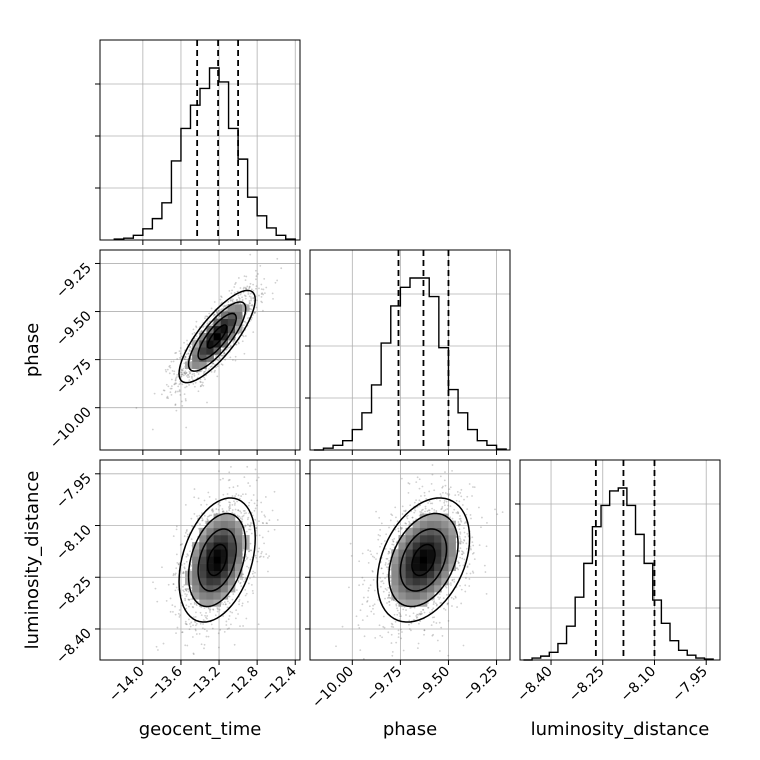 This screenshot has width=760, height=760. Describe the element at coordinates (620, 560) in the screenshot. I see `axes-frame` at that location.